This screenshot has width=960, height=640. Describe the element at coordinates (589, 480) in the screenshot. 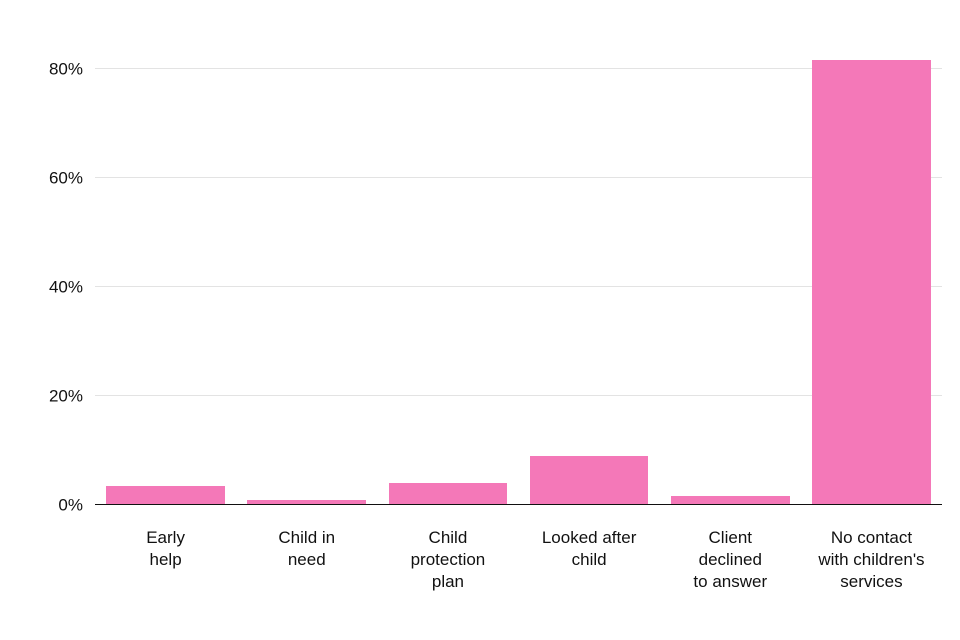

I see `bar-looked-after-child` at that location.